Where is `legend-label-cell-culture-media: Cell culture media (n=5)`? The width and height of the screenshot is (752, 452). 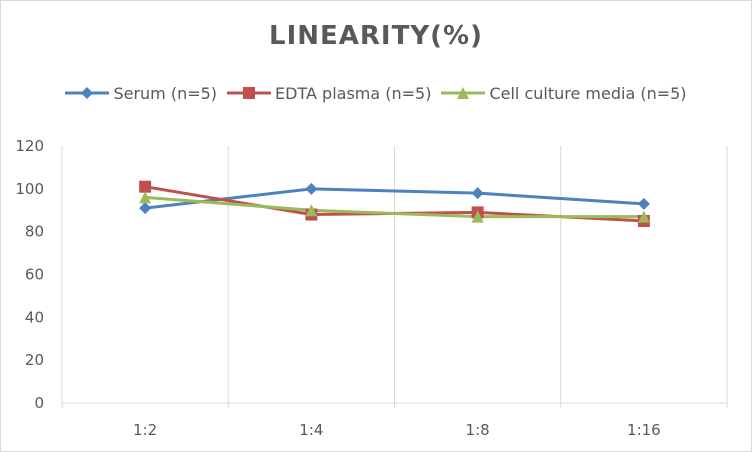
legend-label-cell-culture-media: Cell culture media (n=5) is located at coordinates (588, 93).